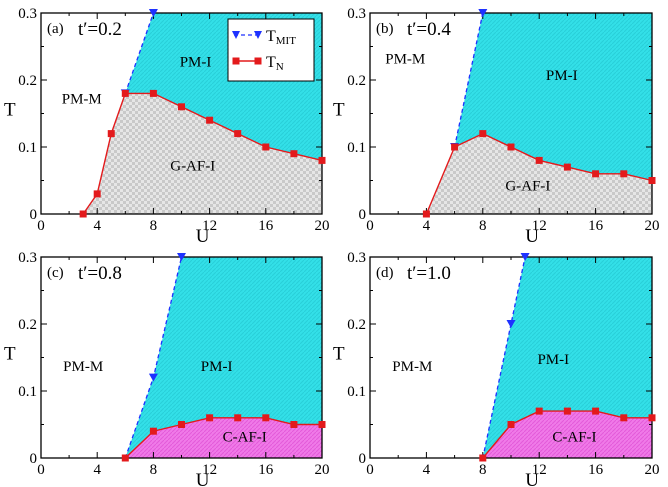 The image size is (668, 487). What do you see at coordinates (139, 53) in the screenshot?
I see `tmit-line` at bounding box center [139, 53].